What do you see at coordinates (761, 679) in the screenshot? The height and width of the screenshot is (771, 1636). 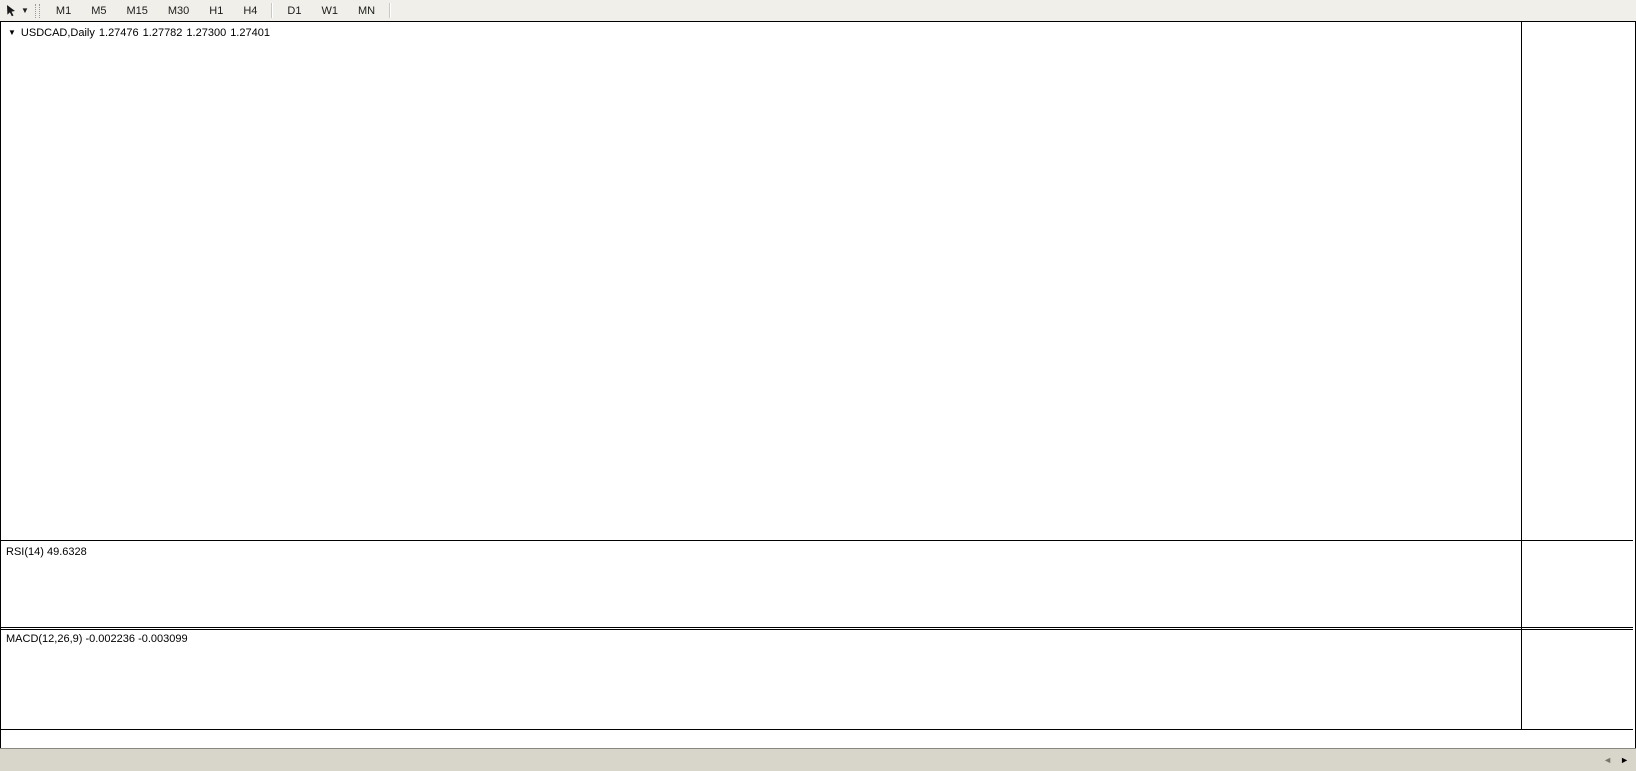 I see `macd-pane-canvas` at bounding box center [761, 679].